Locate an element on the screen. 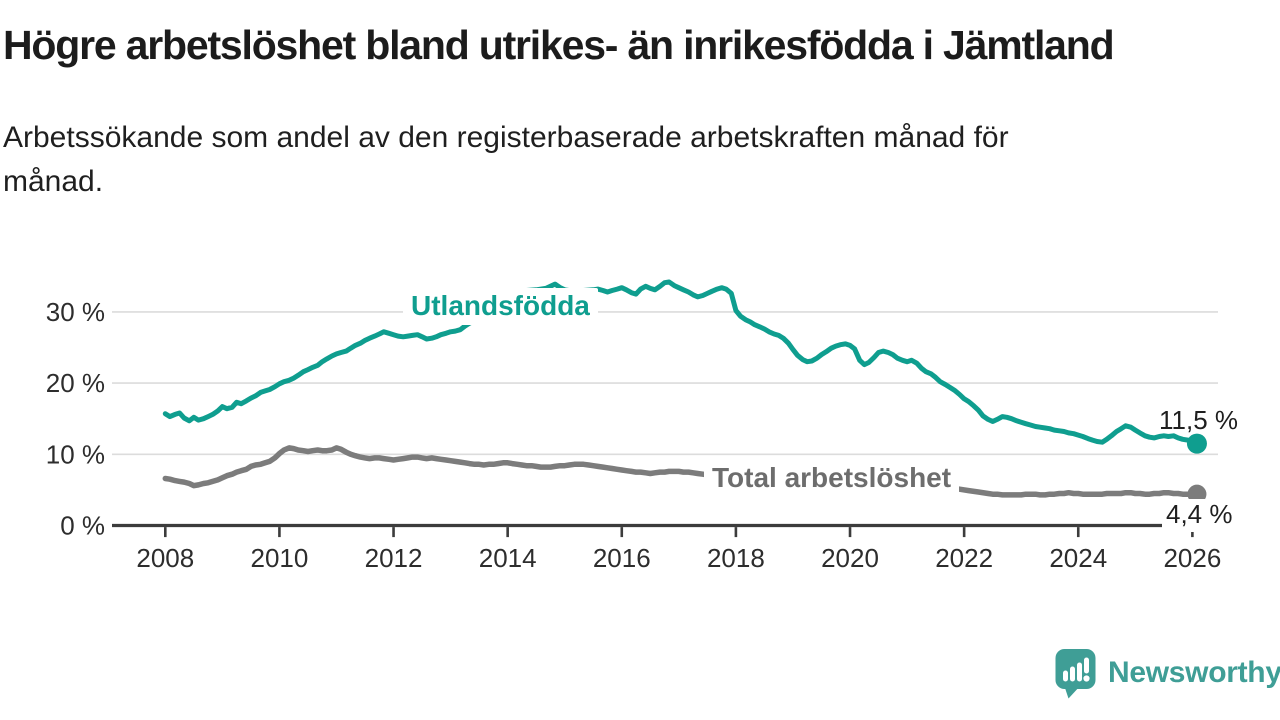 Image resolution: width=1280 pixels, height=720 pixels. newsworthy-speech-bubble-bar-chart-icon is located at coordinates (1075, 673).